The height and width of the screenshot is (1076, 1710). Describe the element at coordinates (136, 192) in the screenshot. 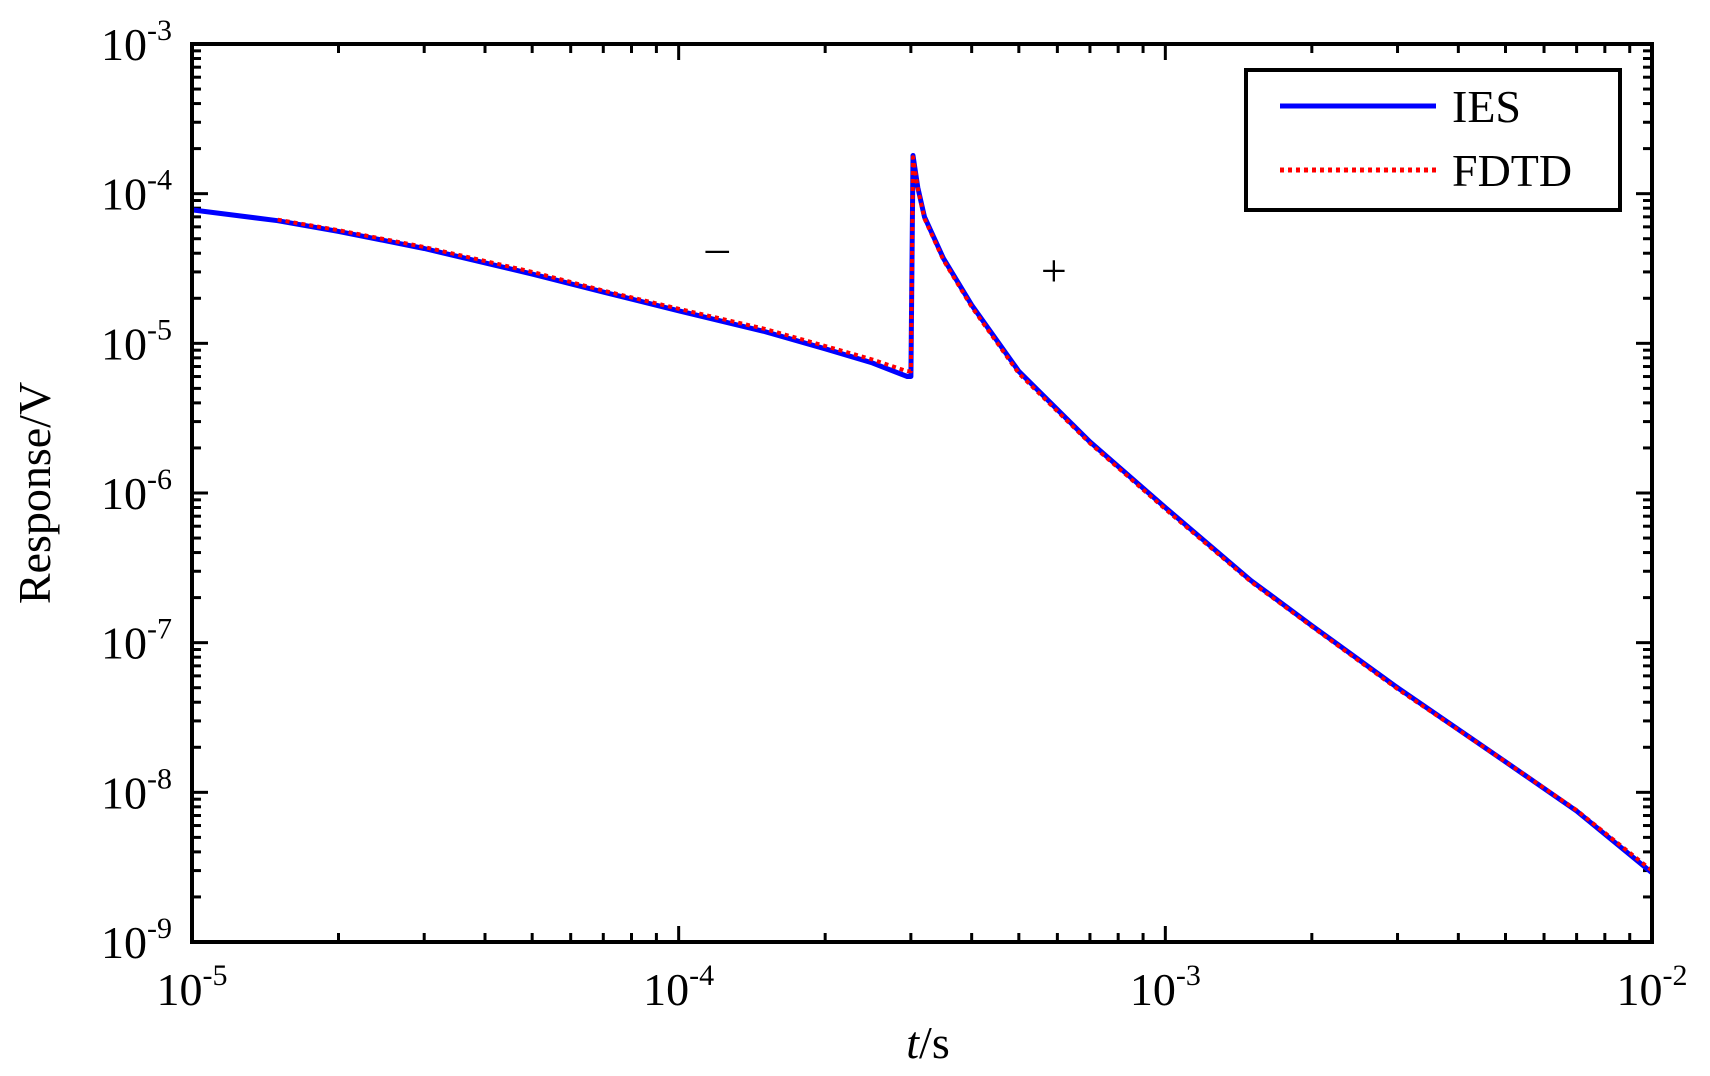

I see `y-tick-label: 10⁻⁴` at that location.